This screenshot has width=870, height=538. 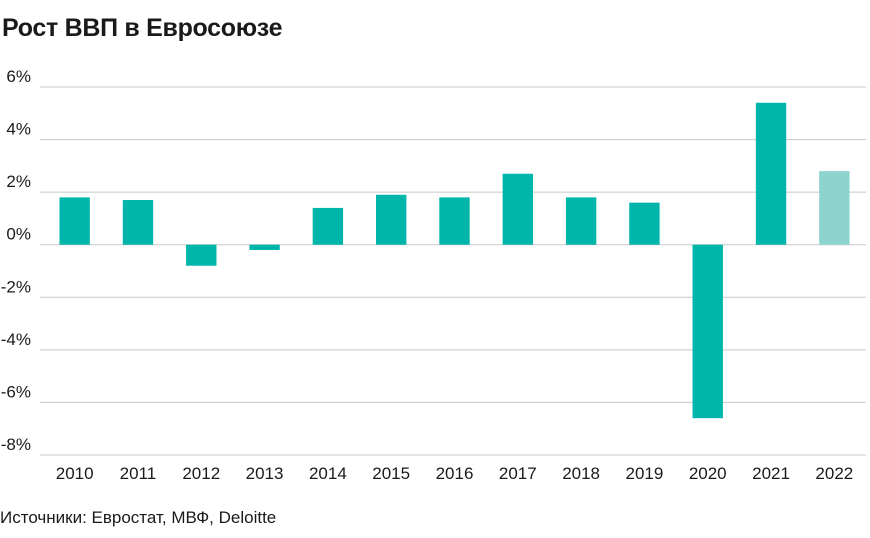 I want to click on x-tick-label: 2015, so click(x=391, y=473).